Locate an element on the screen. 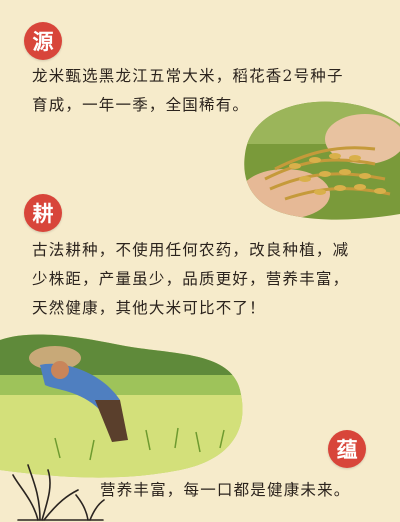 Image resolution: width=400 pixels, height=522 pixels. rice-in-hands-image is located at coordinates (322, 160).